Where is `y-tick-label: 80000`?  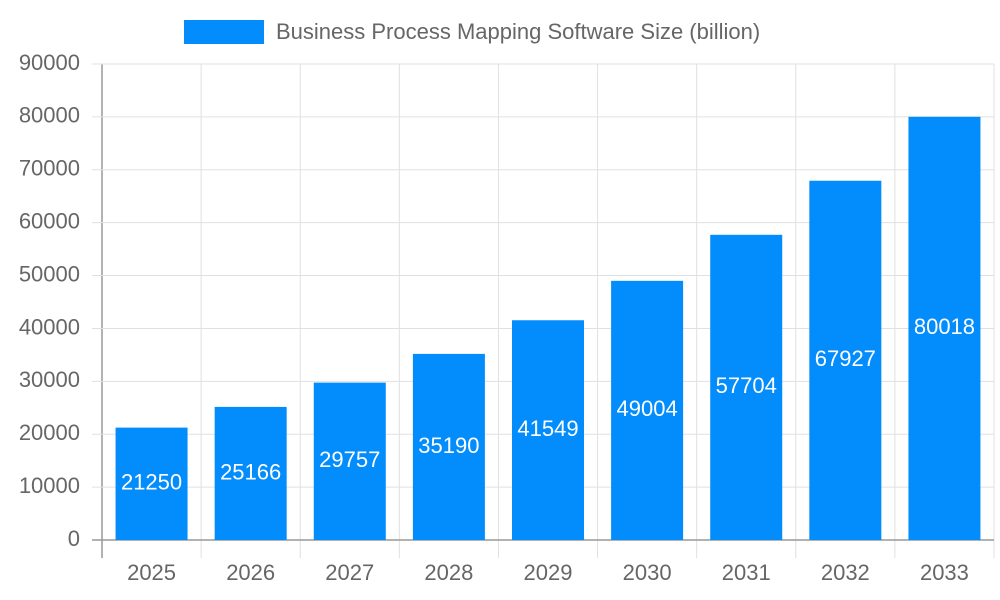
y-tick-label: 80000 is located at coordinates (49, 115).